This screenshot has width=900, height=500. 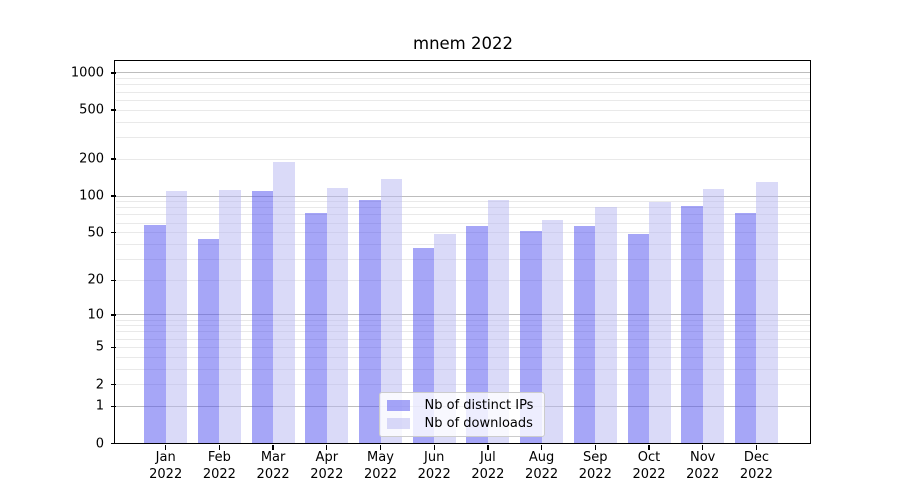 What do you see at coordinates (756, 447) in the screenshot?
I see `x-tick-dec-2022` at bounding box center [756, 447].